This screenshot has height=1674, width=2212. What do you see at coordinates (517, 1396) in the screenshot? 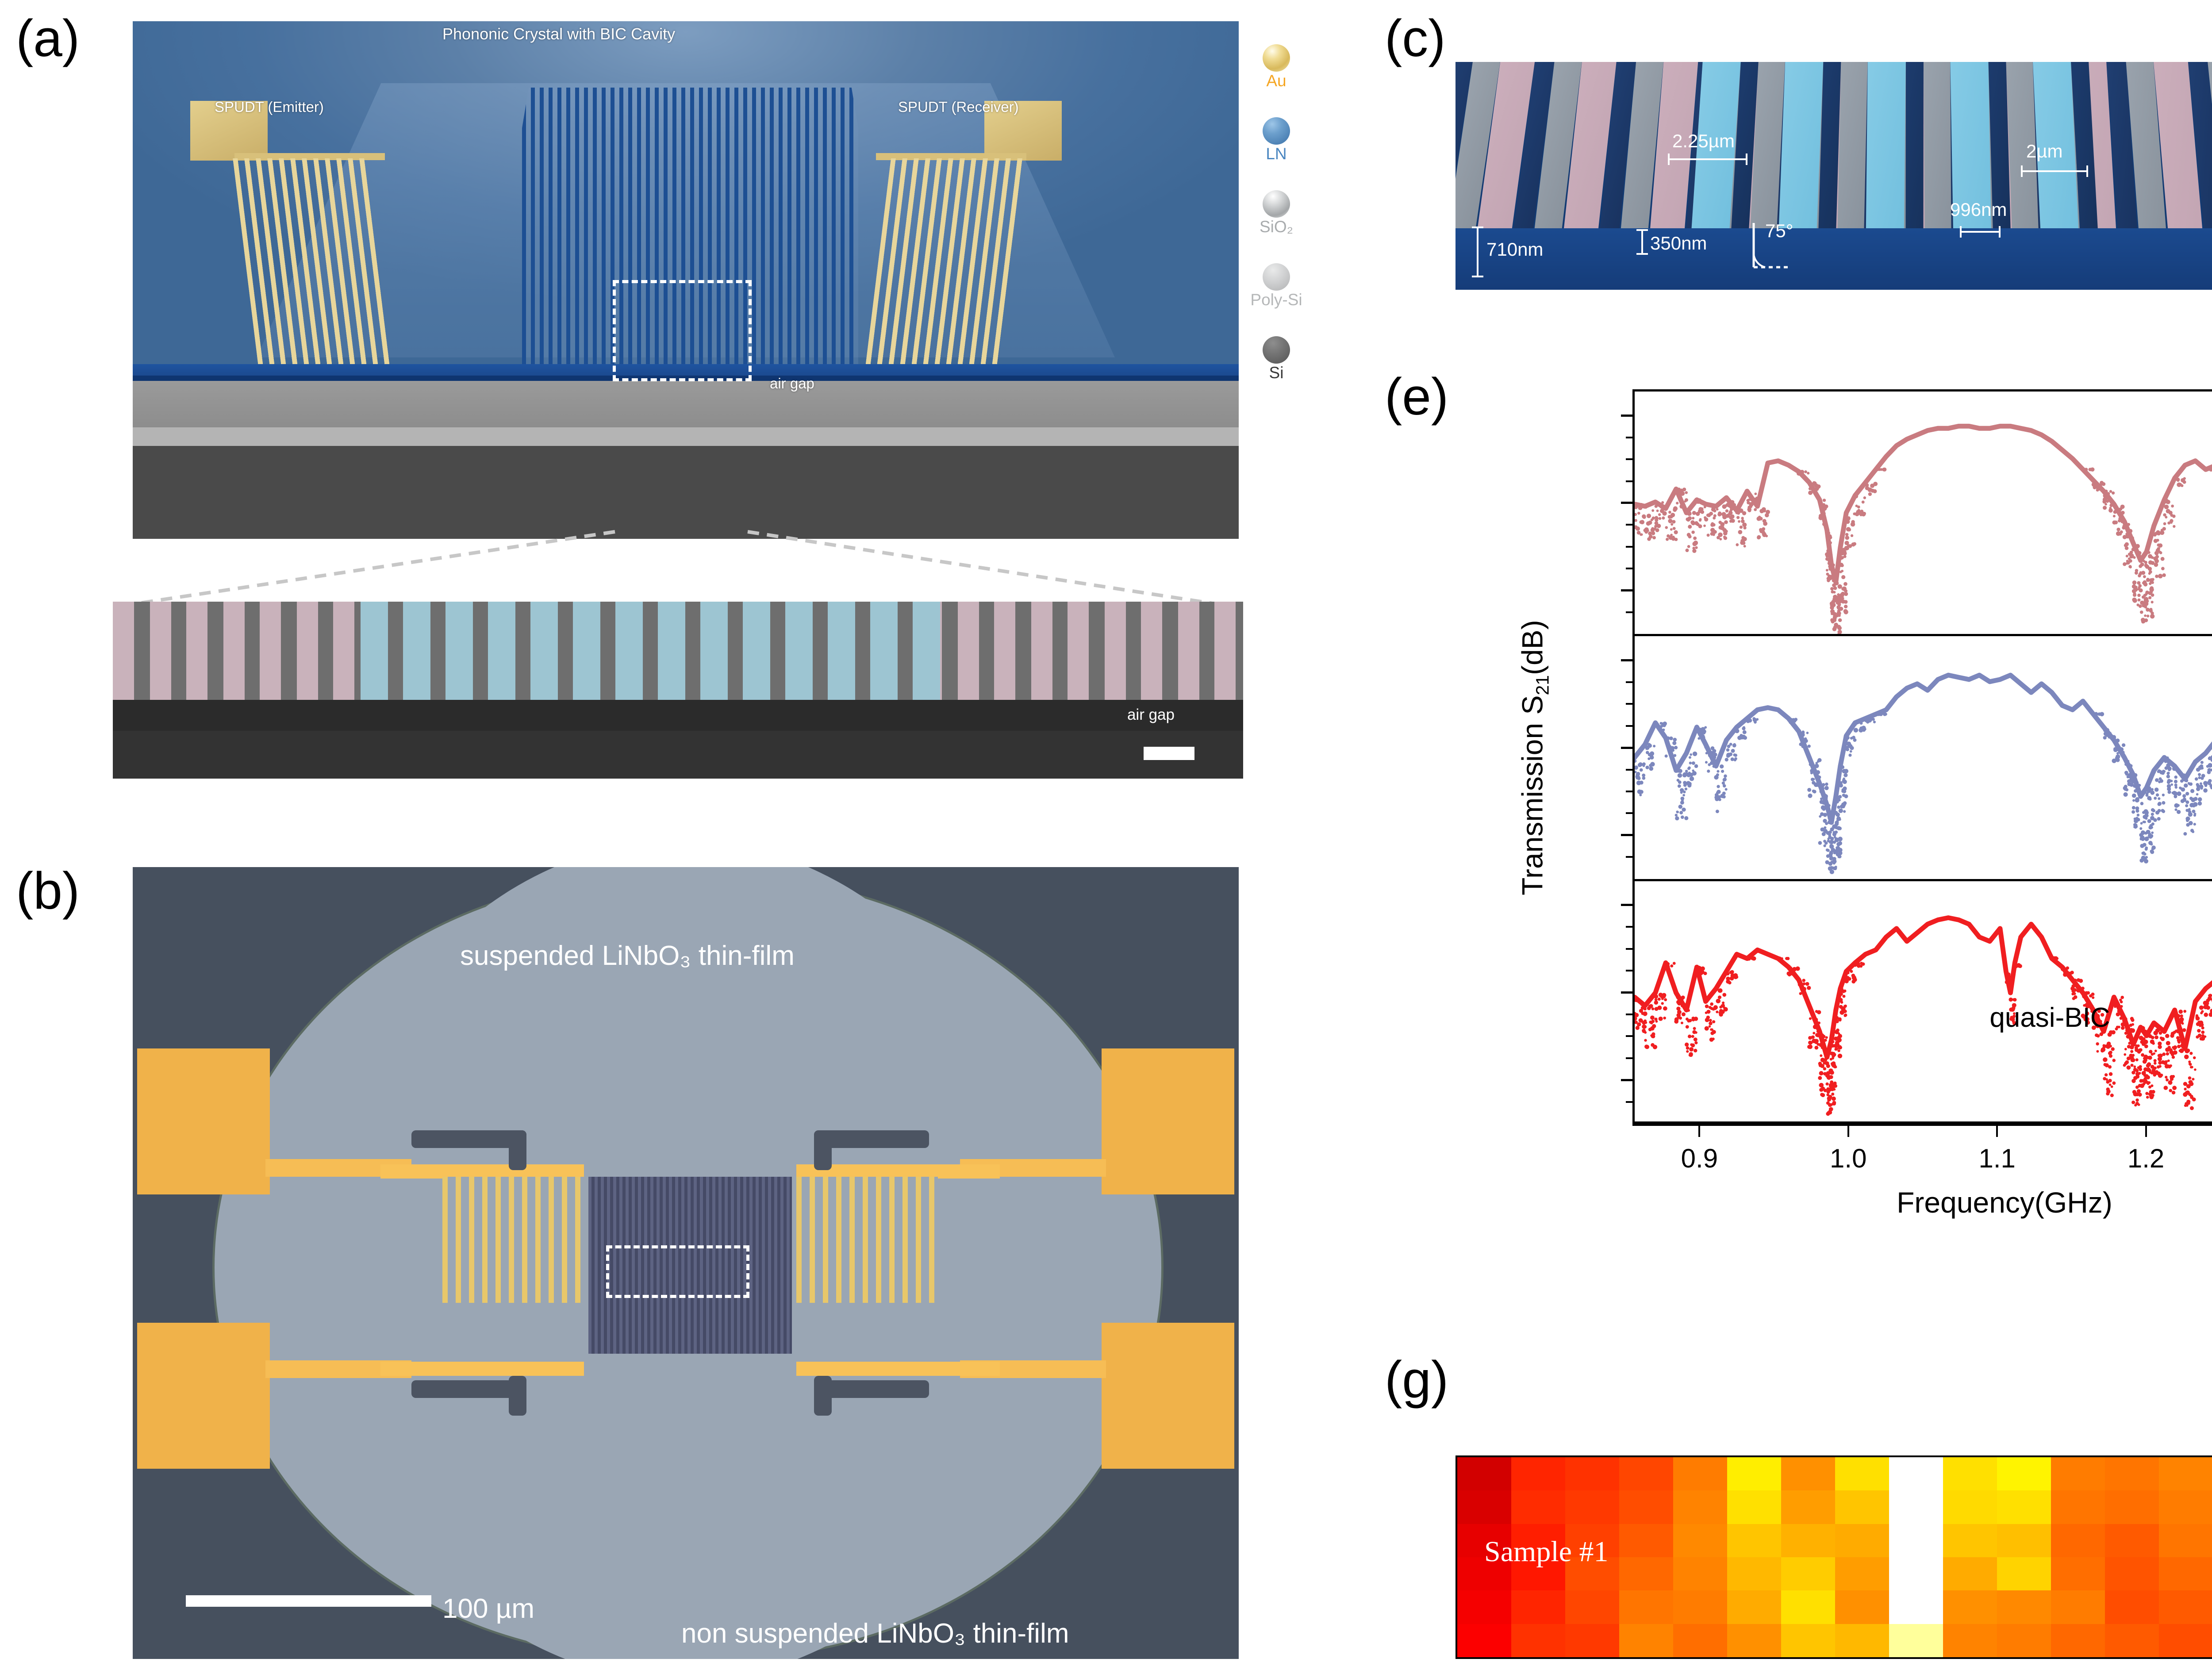
I see `anchor-bottom-left-stem` at bounding box center [517, 1396].